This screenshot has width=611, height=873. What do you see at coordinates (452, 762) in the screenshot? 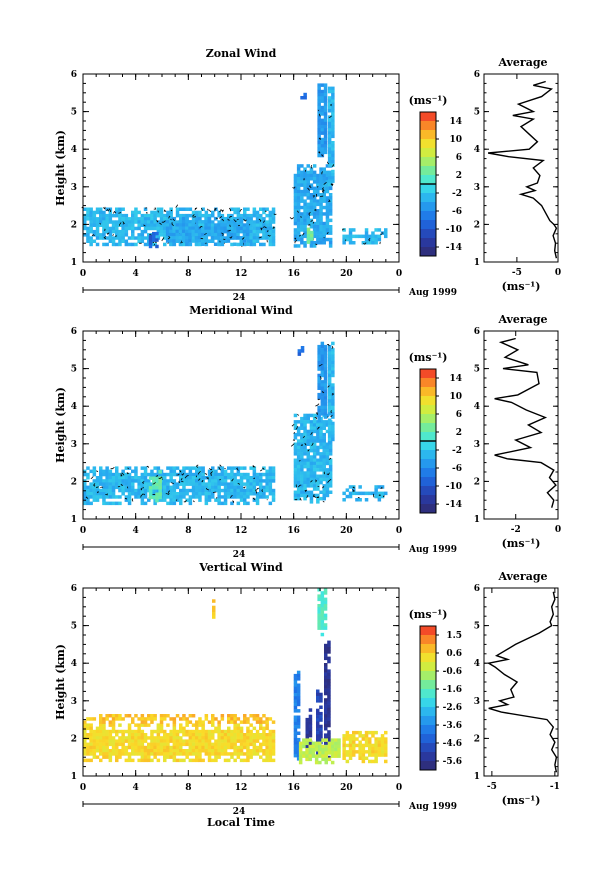
I see `colorbar-tick-label: -5.6` at bounding box center [452, 762].